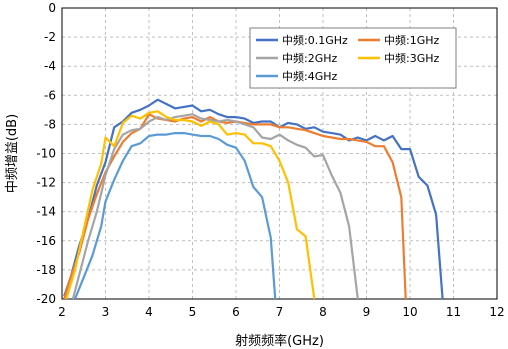 The width and height of the screenshot is (508, 349). I want to click on x-tick-label: 3, so click(106, 312).